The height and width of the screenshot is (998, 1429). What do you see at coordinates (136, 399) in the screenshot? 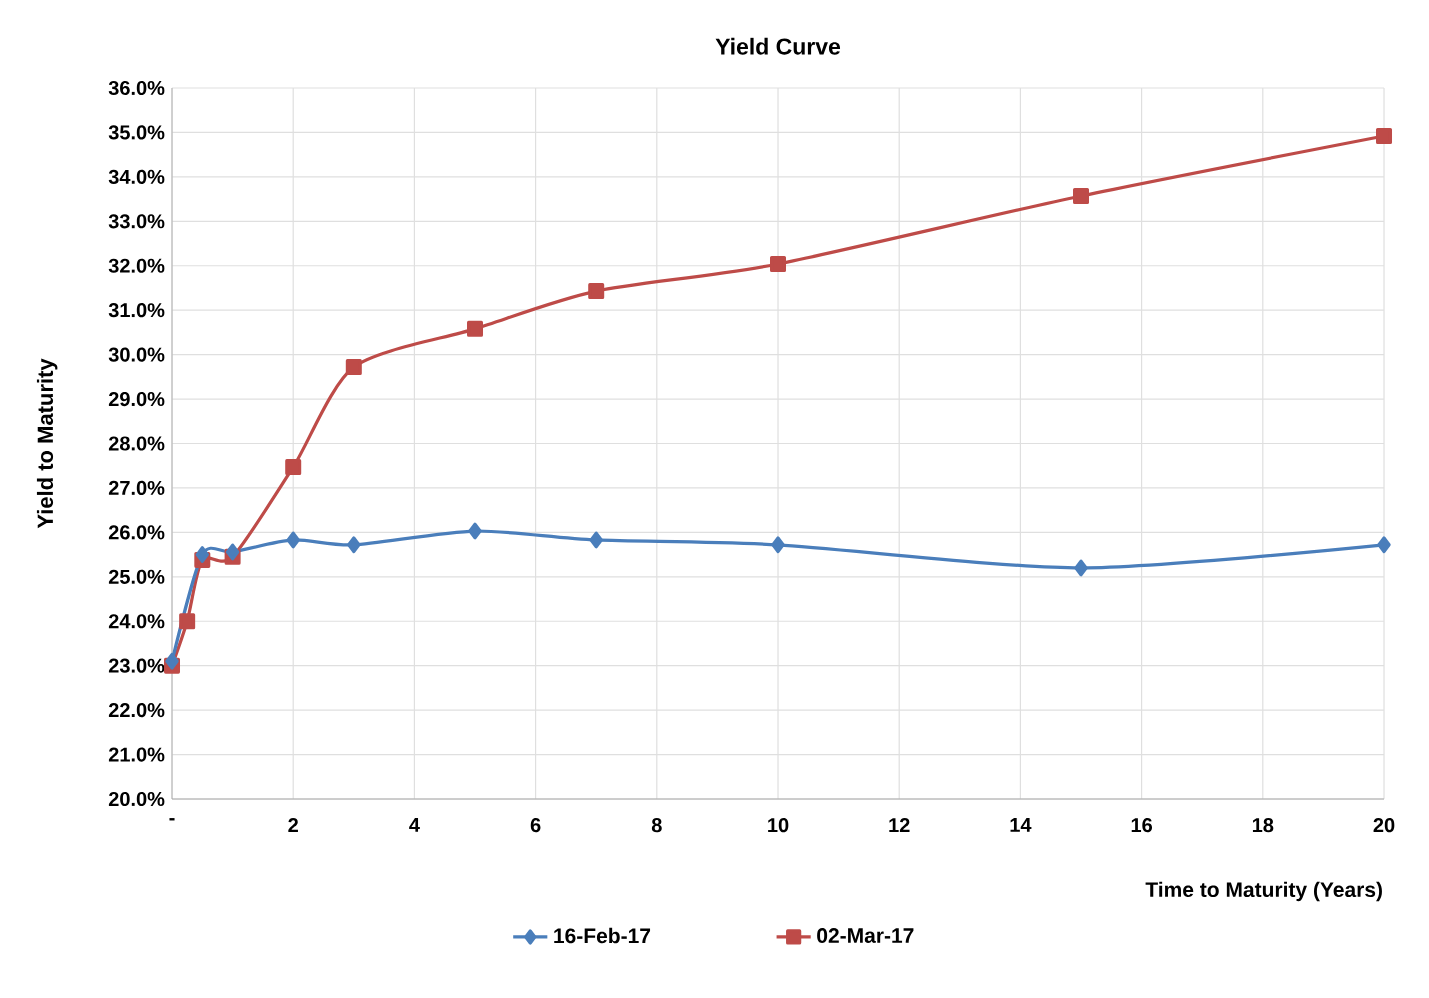
I see `y-tick-label: 29.0%` at bounding box center [136, 399].